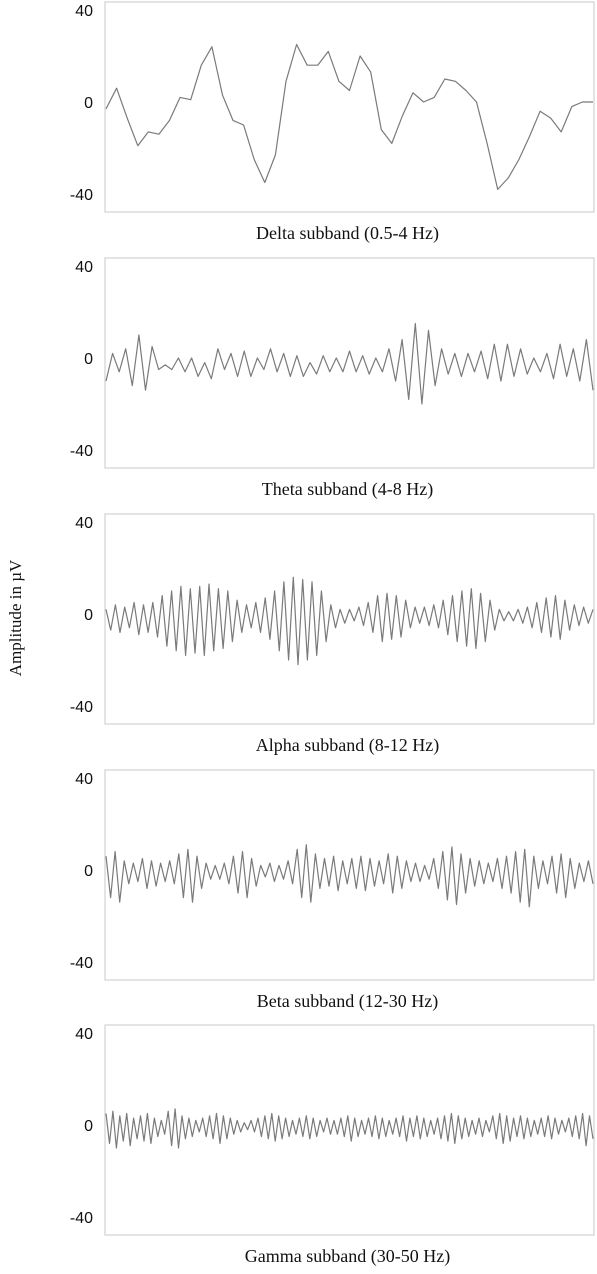  I want to click on alpha-signal-line, so click(349, 621).